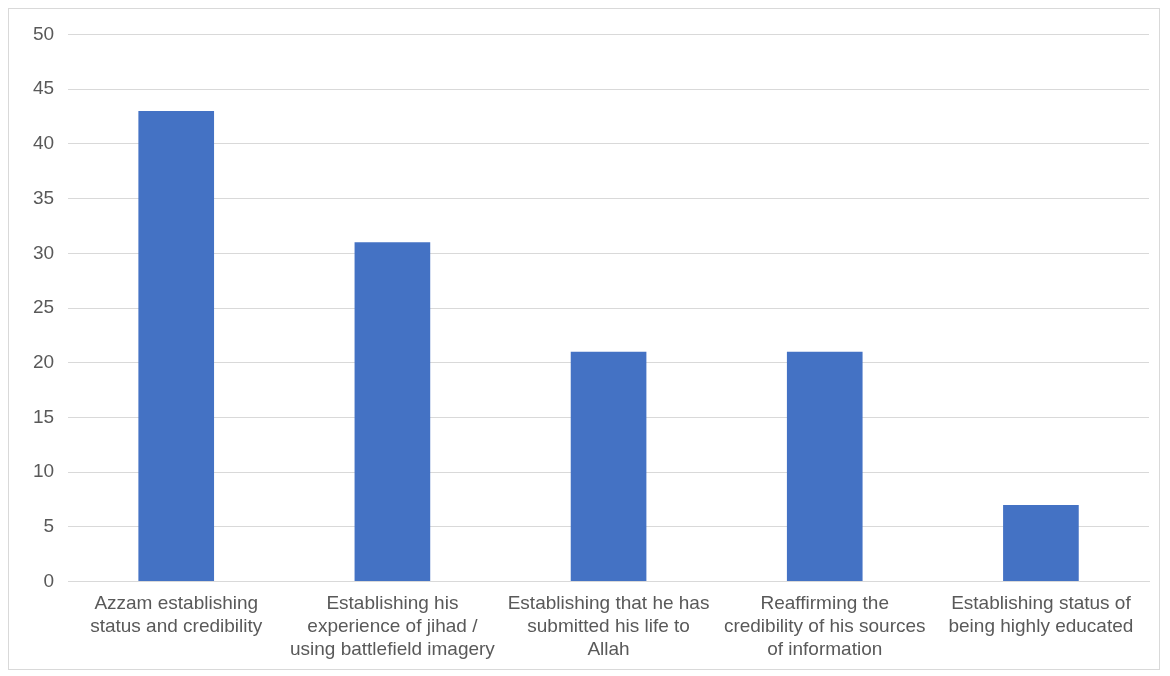  What do you see at coordinates (1041, 614) in the screenshot?
I see `x-tick-label: Establishing status of being highly educated` at bounding box center [1041, 614].